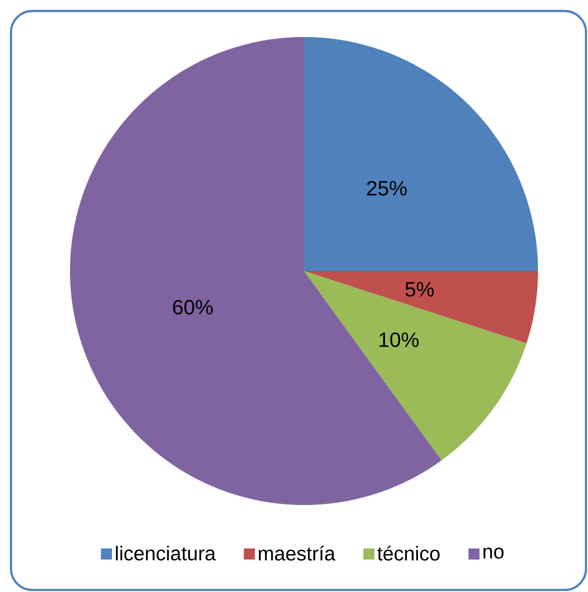  I want to click on legend-label: no, so click(493, 553).